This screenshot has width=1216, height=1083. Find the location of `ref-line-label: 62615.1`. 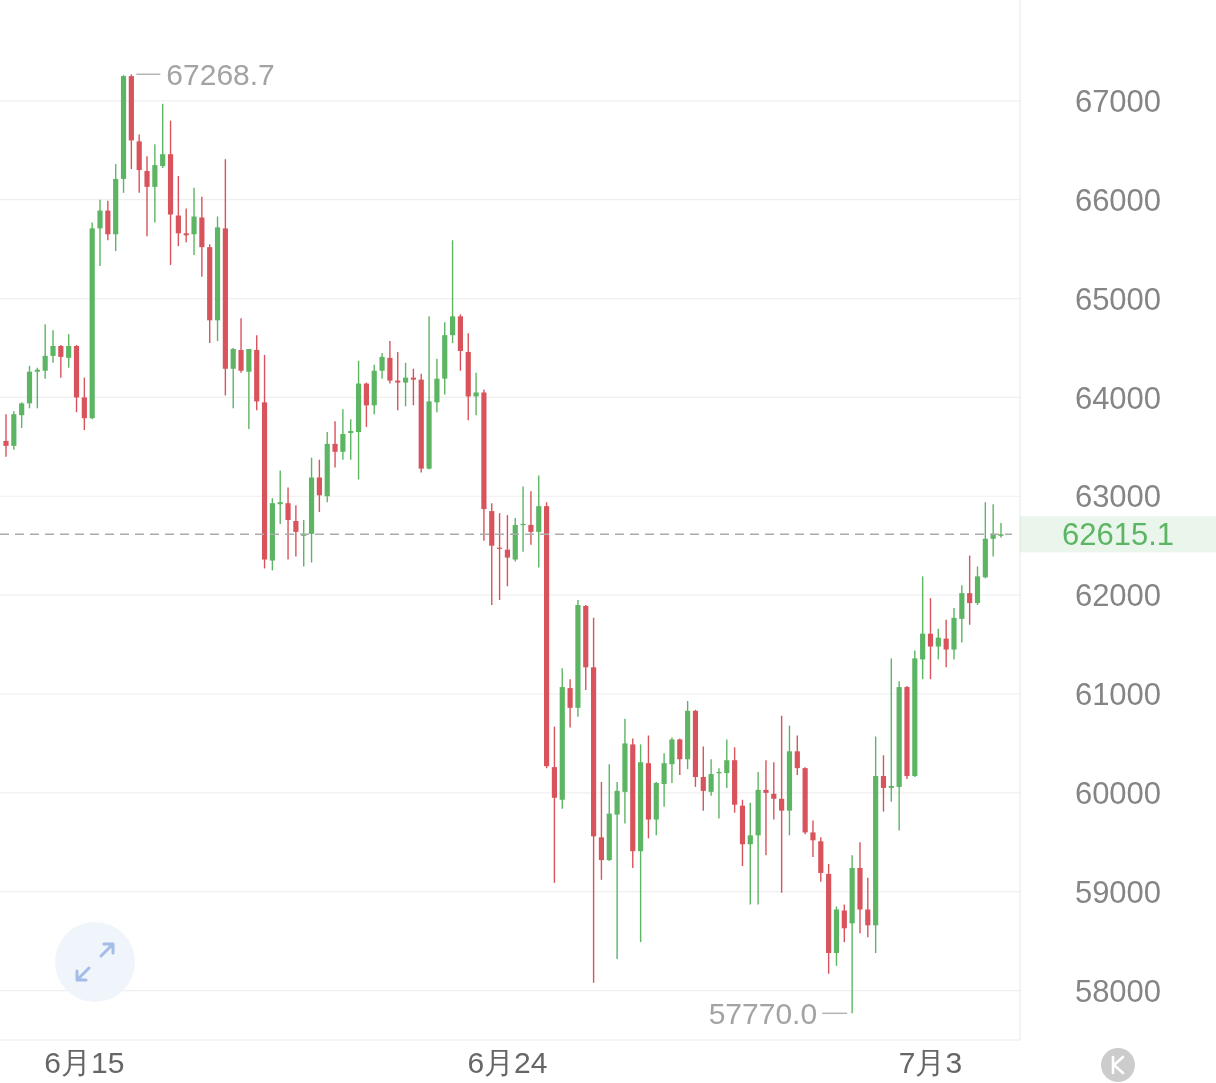

ref-line-label: 62615.1 is located at coordinates (1118, 535).